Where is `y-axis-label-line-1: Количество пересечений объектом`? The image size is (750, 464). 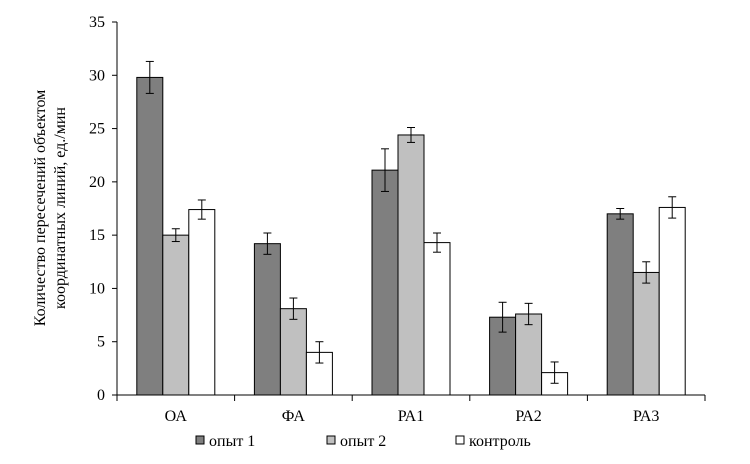 y-axis-label-line-1: Количество пересечений объектом is located at coordinates (40, 208).